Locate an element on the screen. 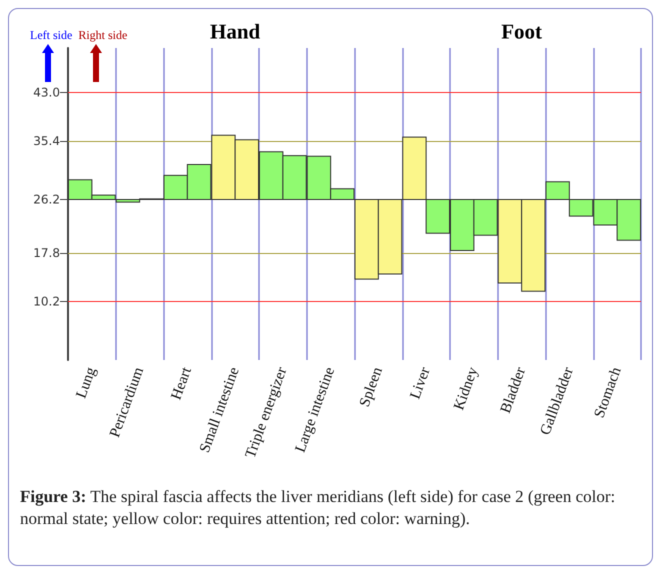 Image resolution: width=661 pixels, height=574 pixels. text: Right side is located at coordinates (103, 35).